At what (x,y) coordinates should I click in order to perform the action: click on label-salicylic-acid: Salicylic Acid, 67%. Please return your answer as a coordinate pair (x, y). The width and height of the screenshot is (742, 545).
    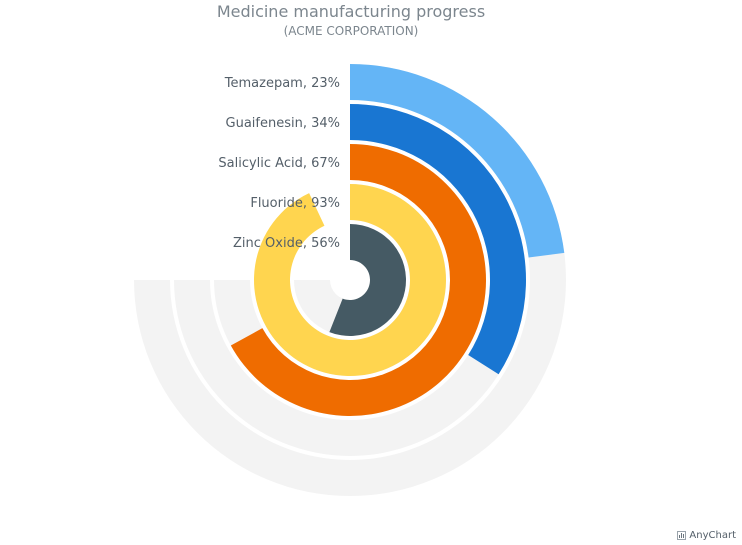
    Looking at the image, I should click on (279, 163).